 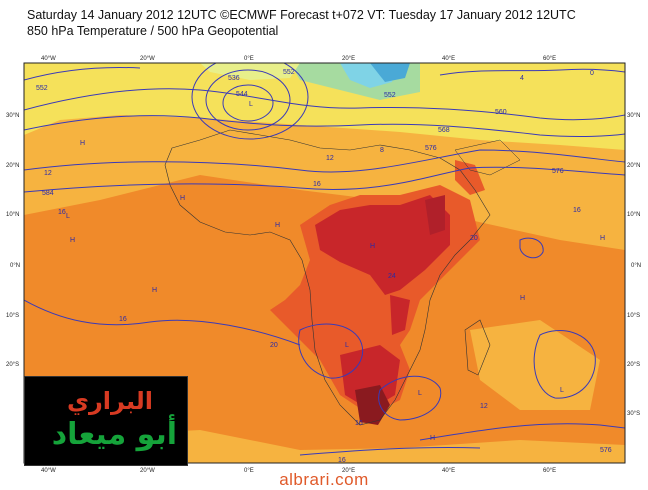 I want to click on right-latitude-labels: 30°N 20°N 10°N 0°N 10°S 20°S 30°S, so click(x=634, y=265).